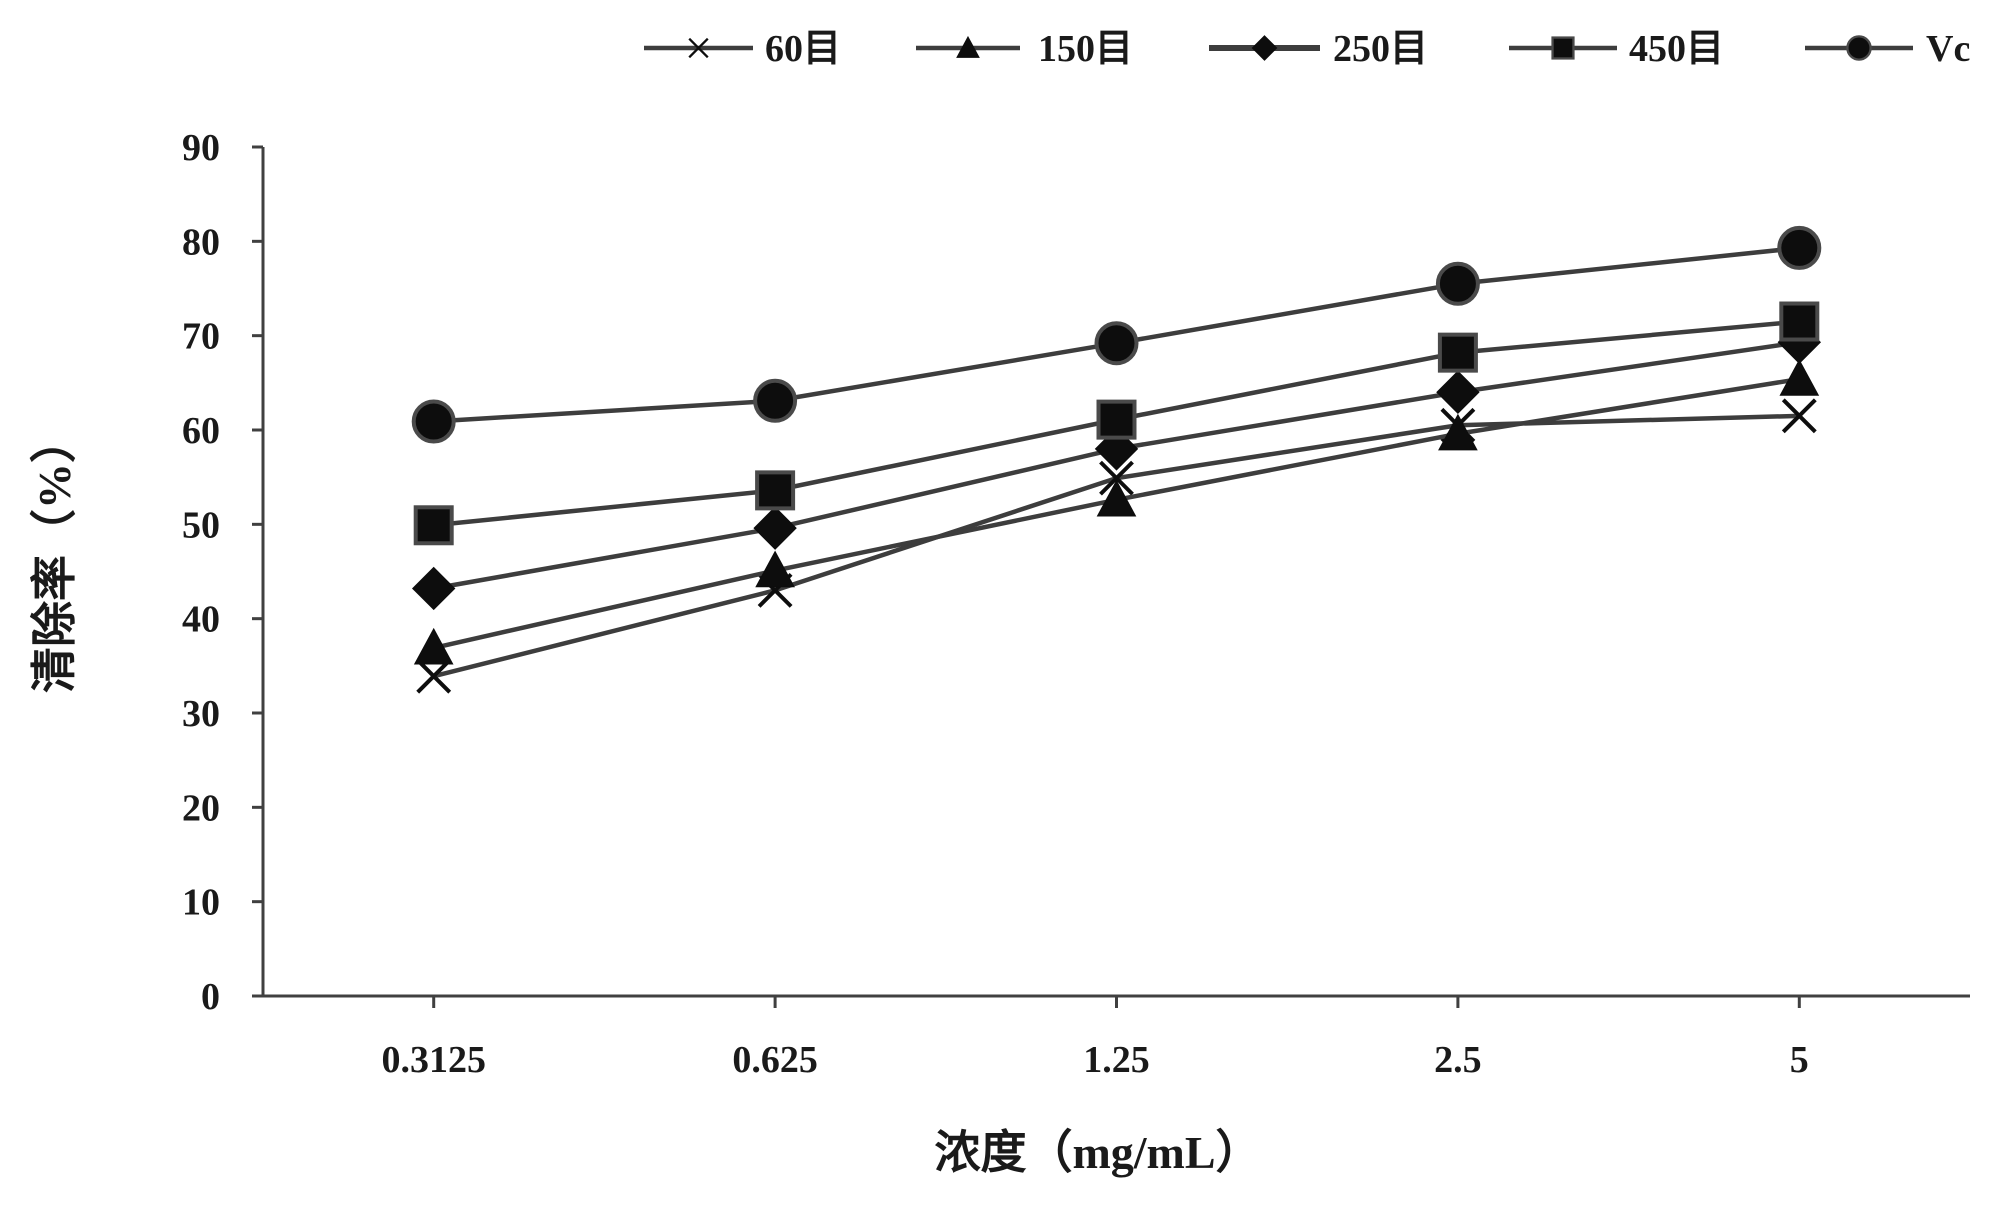  I want to click on y-axis-title-group: 清除率（%）, so click(54, 555).